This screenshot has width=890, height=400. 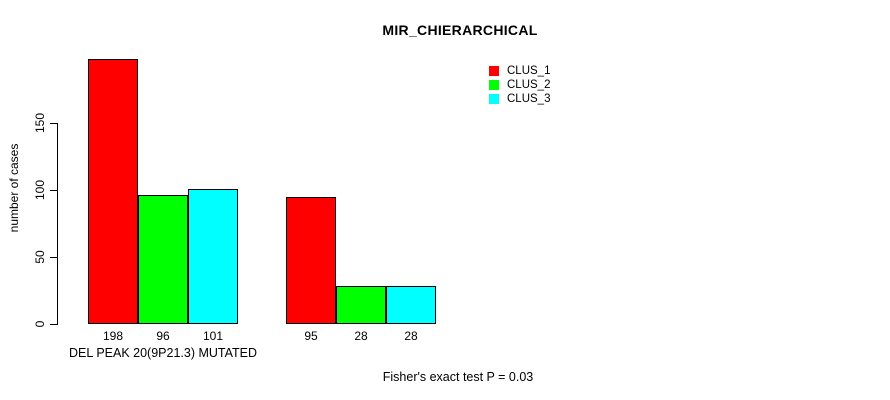 I want to click on legend-item-clus_2: CLUS_2, so click(x=519, y=85).